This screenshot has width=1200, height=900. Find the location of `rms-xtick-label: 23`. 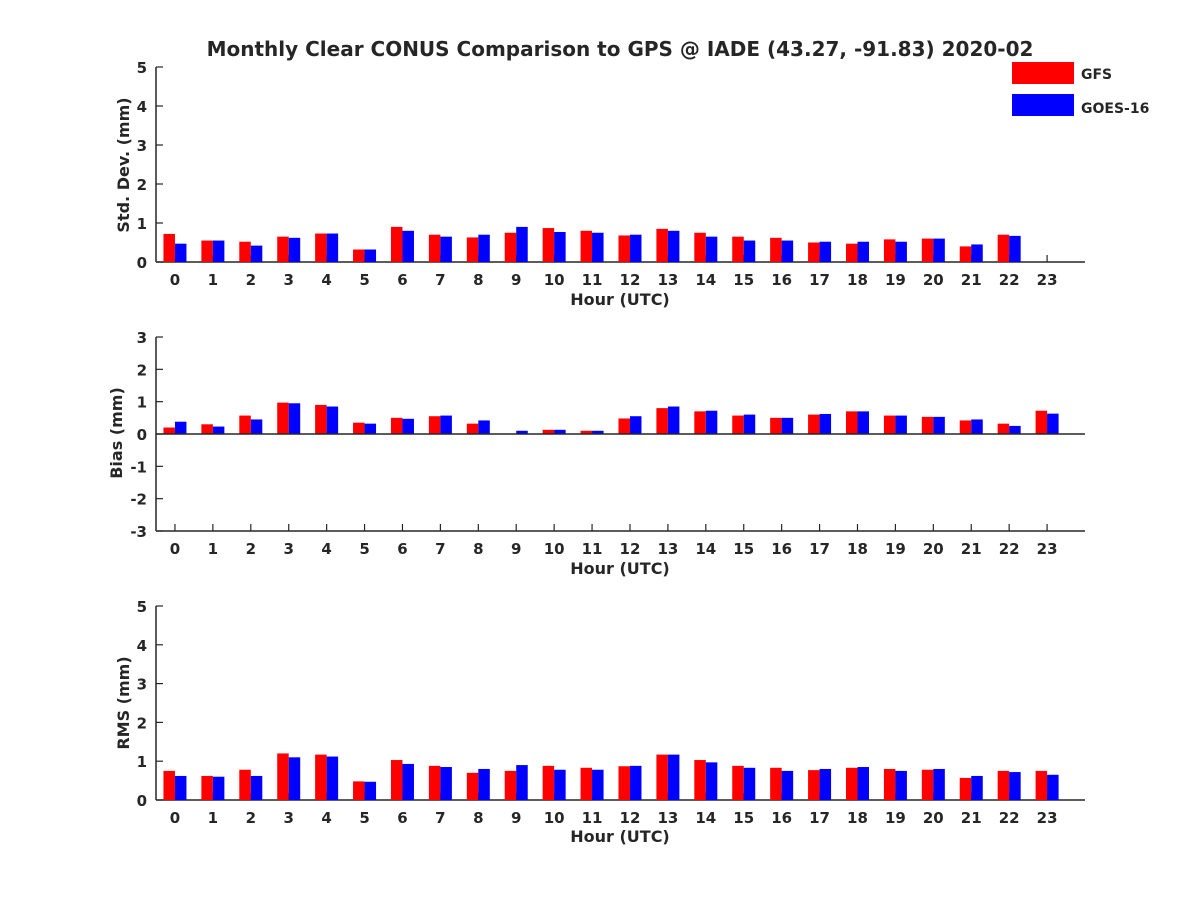

rms-xtick-label: 23 is located at coordinates (1047, 818).